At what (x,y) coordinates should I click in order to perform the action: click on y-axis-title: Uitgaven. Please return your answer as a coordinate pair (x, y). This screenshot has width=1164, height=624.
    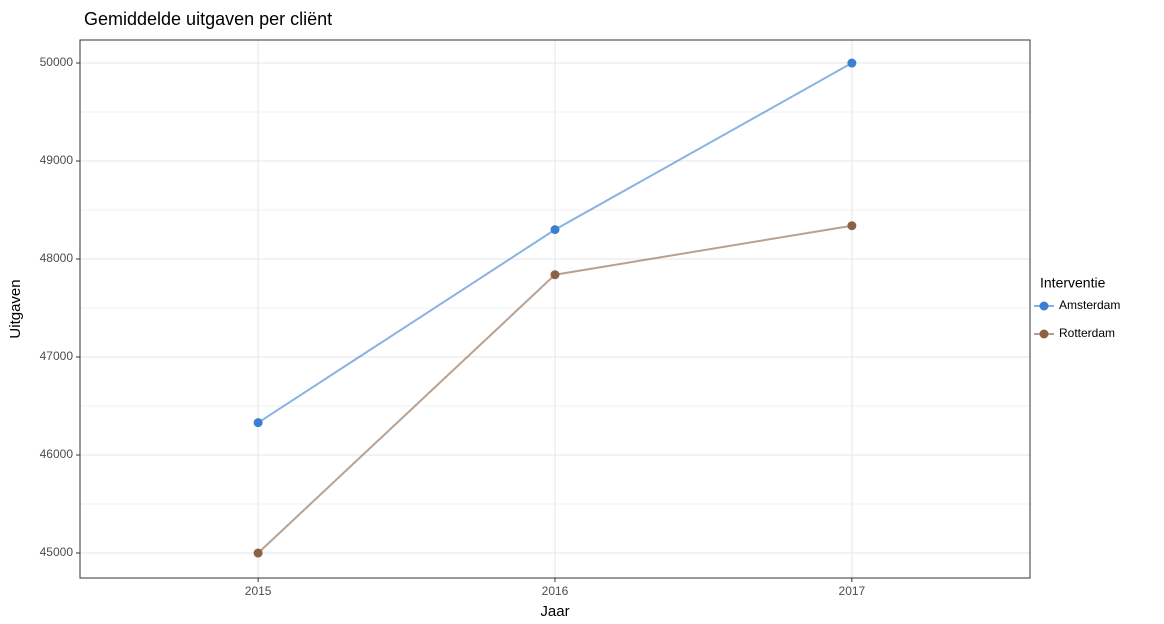
    Looking at the image, I should click on (15, 308).